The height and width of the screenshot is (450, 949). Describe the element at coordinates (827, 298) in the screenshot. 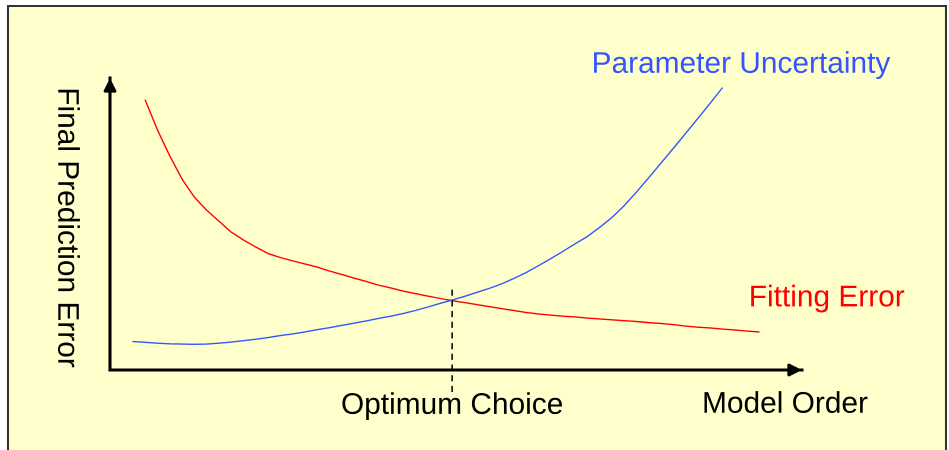

I see `series-label: Fitting Error` at that location.